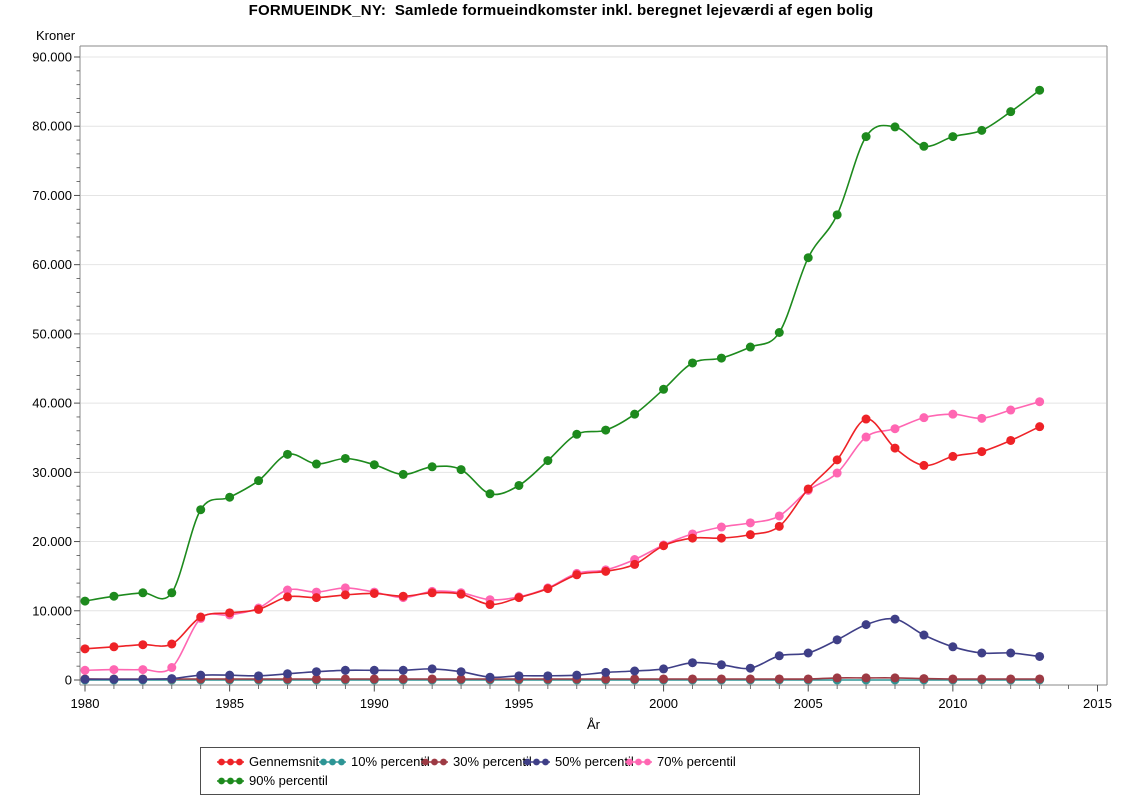 The height and width of the screenshot is (795, 1122). What do you see at coordinates (288, 780) in the screenshot?
I see `legend-label: 90% percentil` at bounding box center [288, 780].